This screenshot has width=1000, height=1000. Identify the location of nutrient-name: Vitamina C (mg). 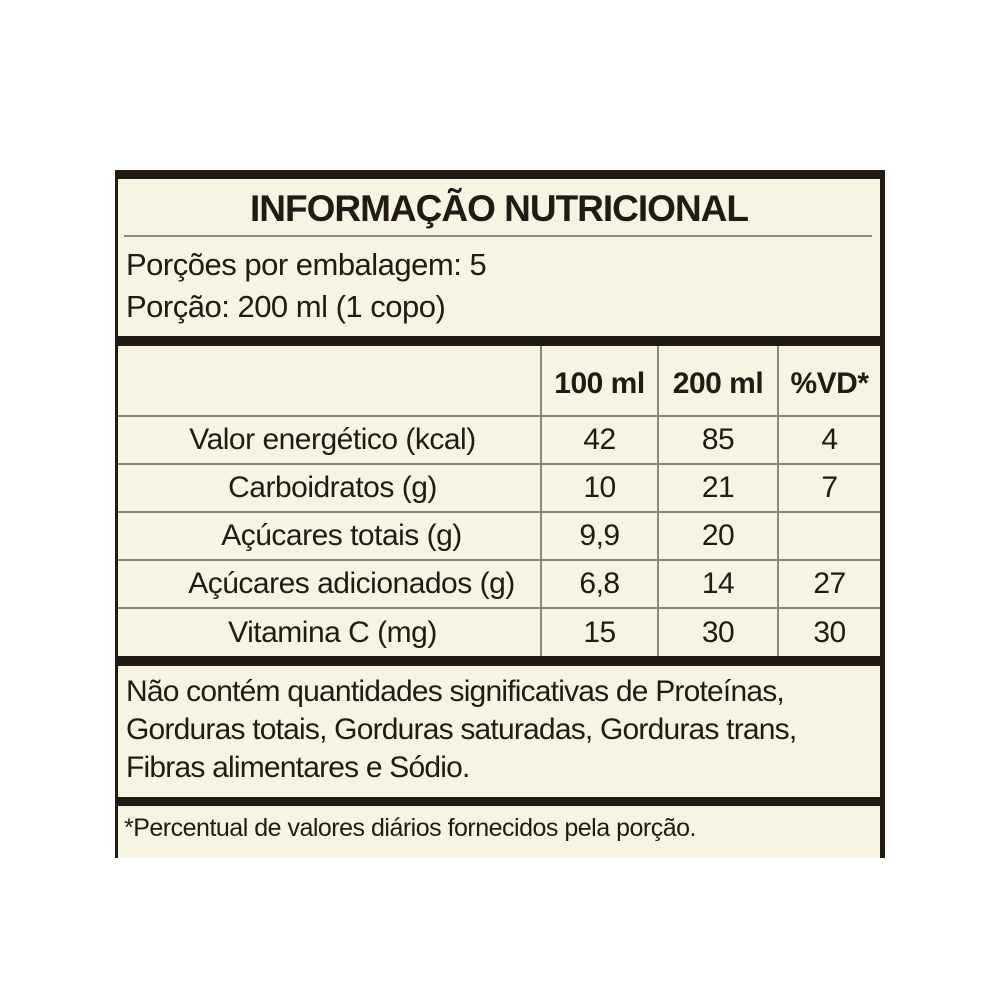
(332, 632).